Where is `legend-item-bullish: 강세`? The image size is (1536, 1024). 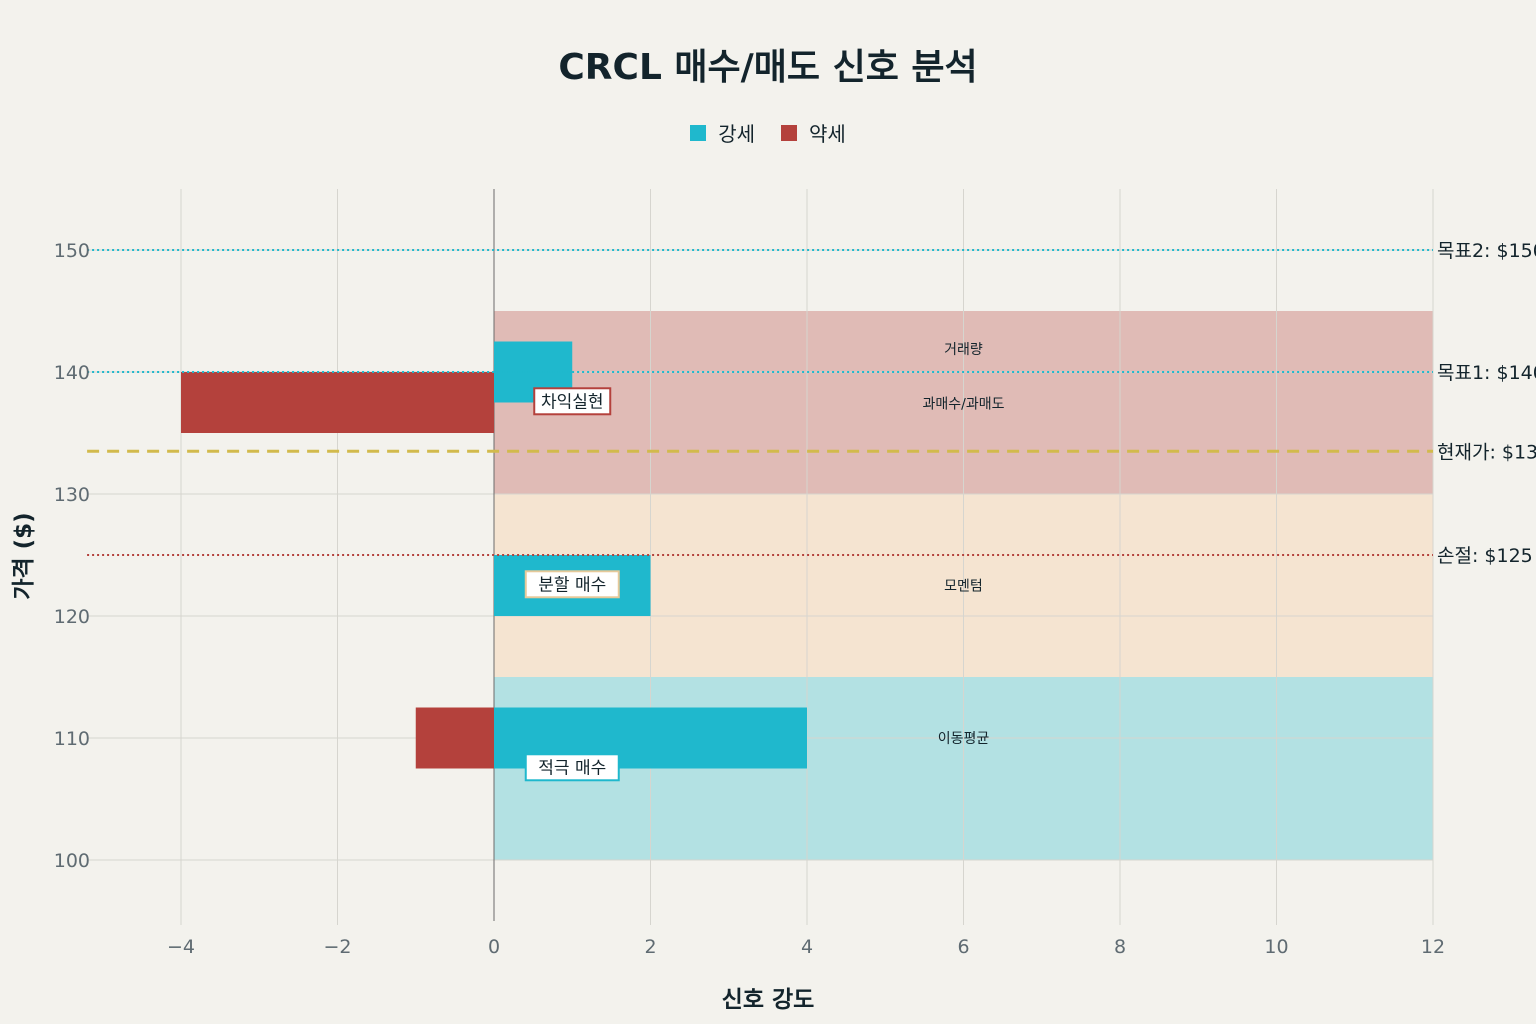 legend-item-bullish: 강세 is located at coordinates (722, 132).